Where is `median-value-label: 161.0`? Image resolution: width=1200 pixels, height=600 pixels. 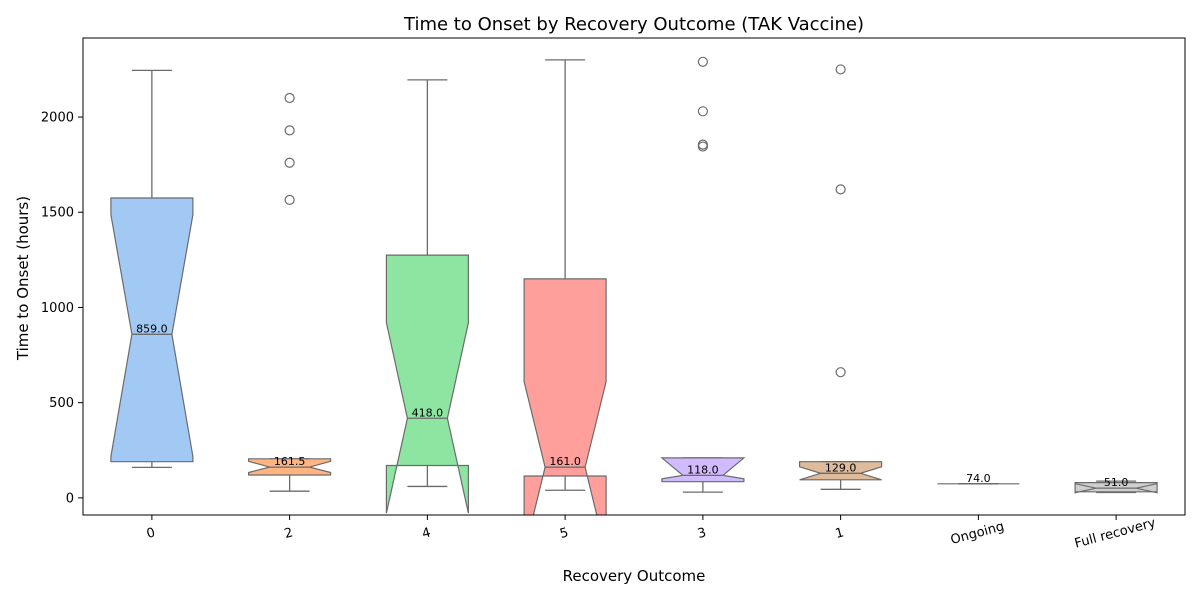
median-value-label: 161.0 is located at coordinates (565, 461).